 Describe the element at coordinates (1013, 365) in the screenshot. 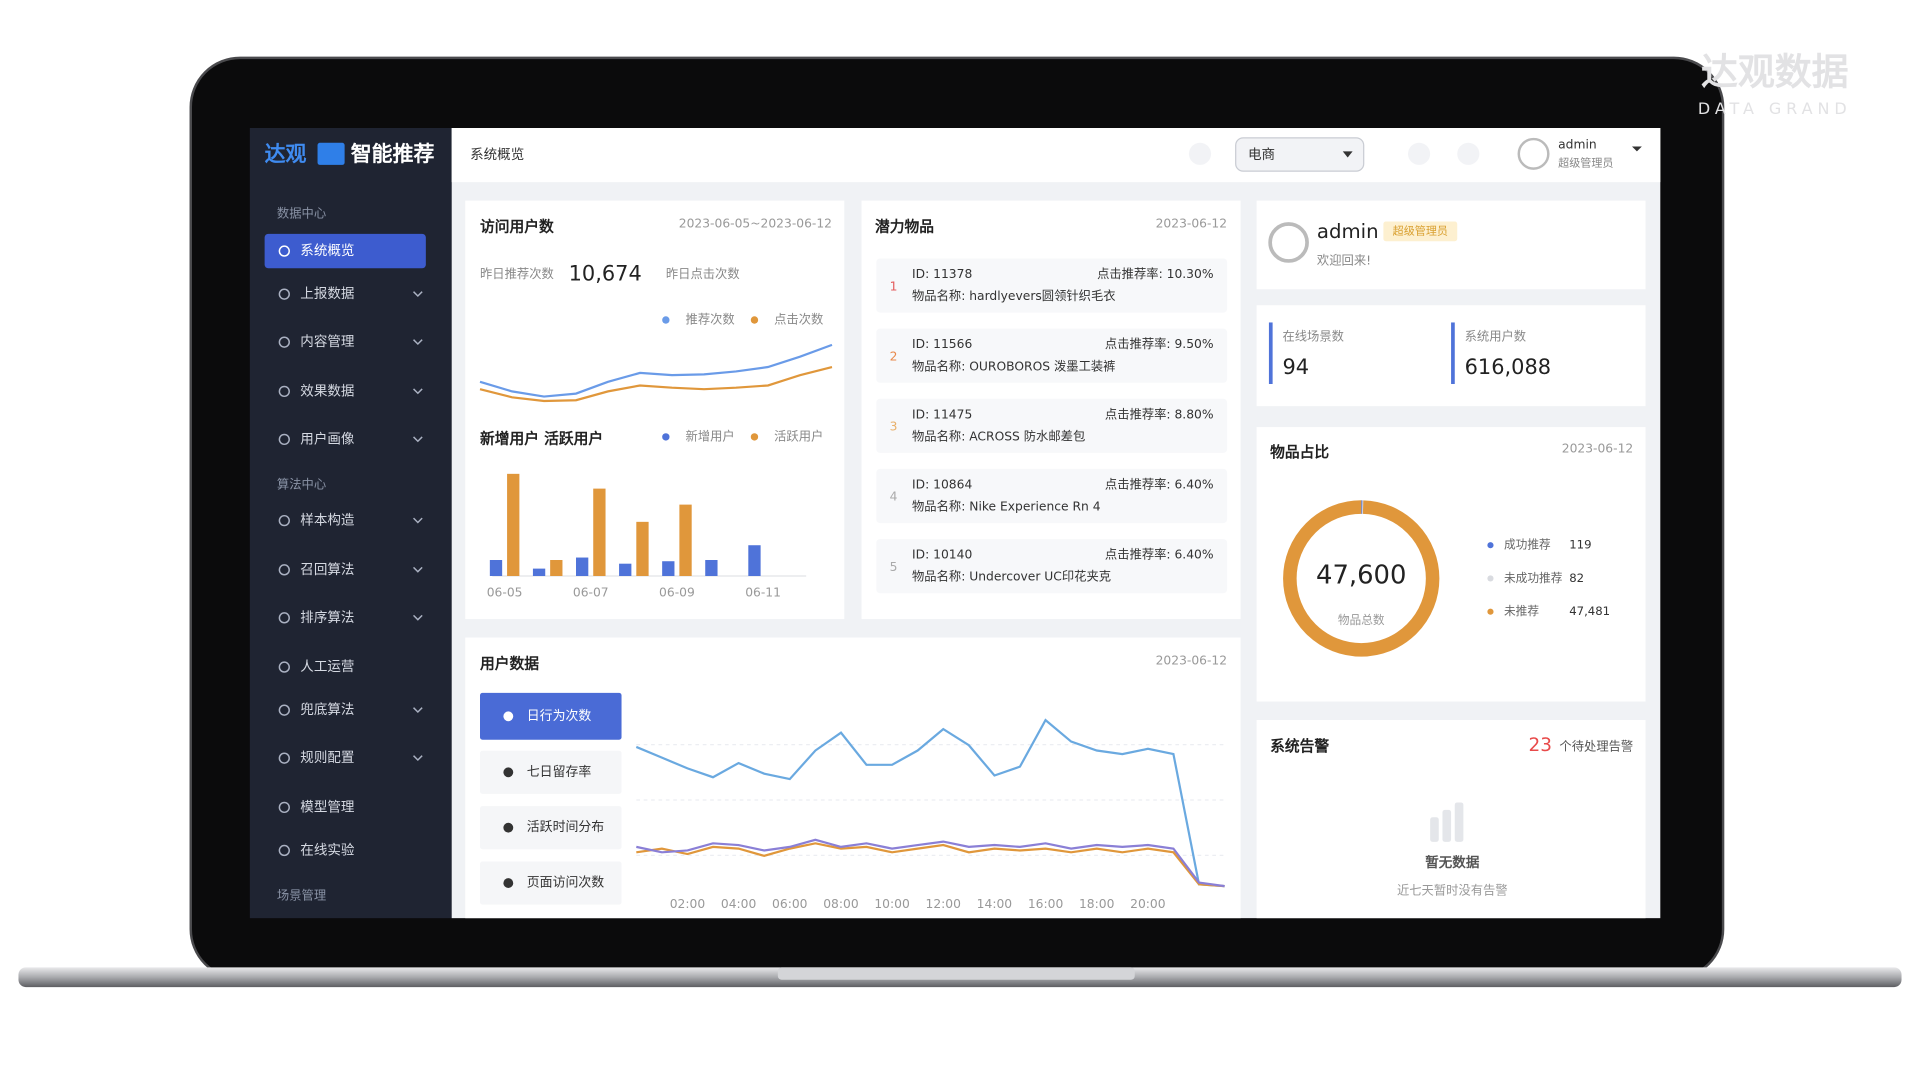

I see `item-name: 物品名称: OUROBOROS 泼墨工装裤` at that location.